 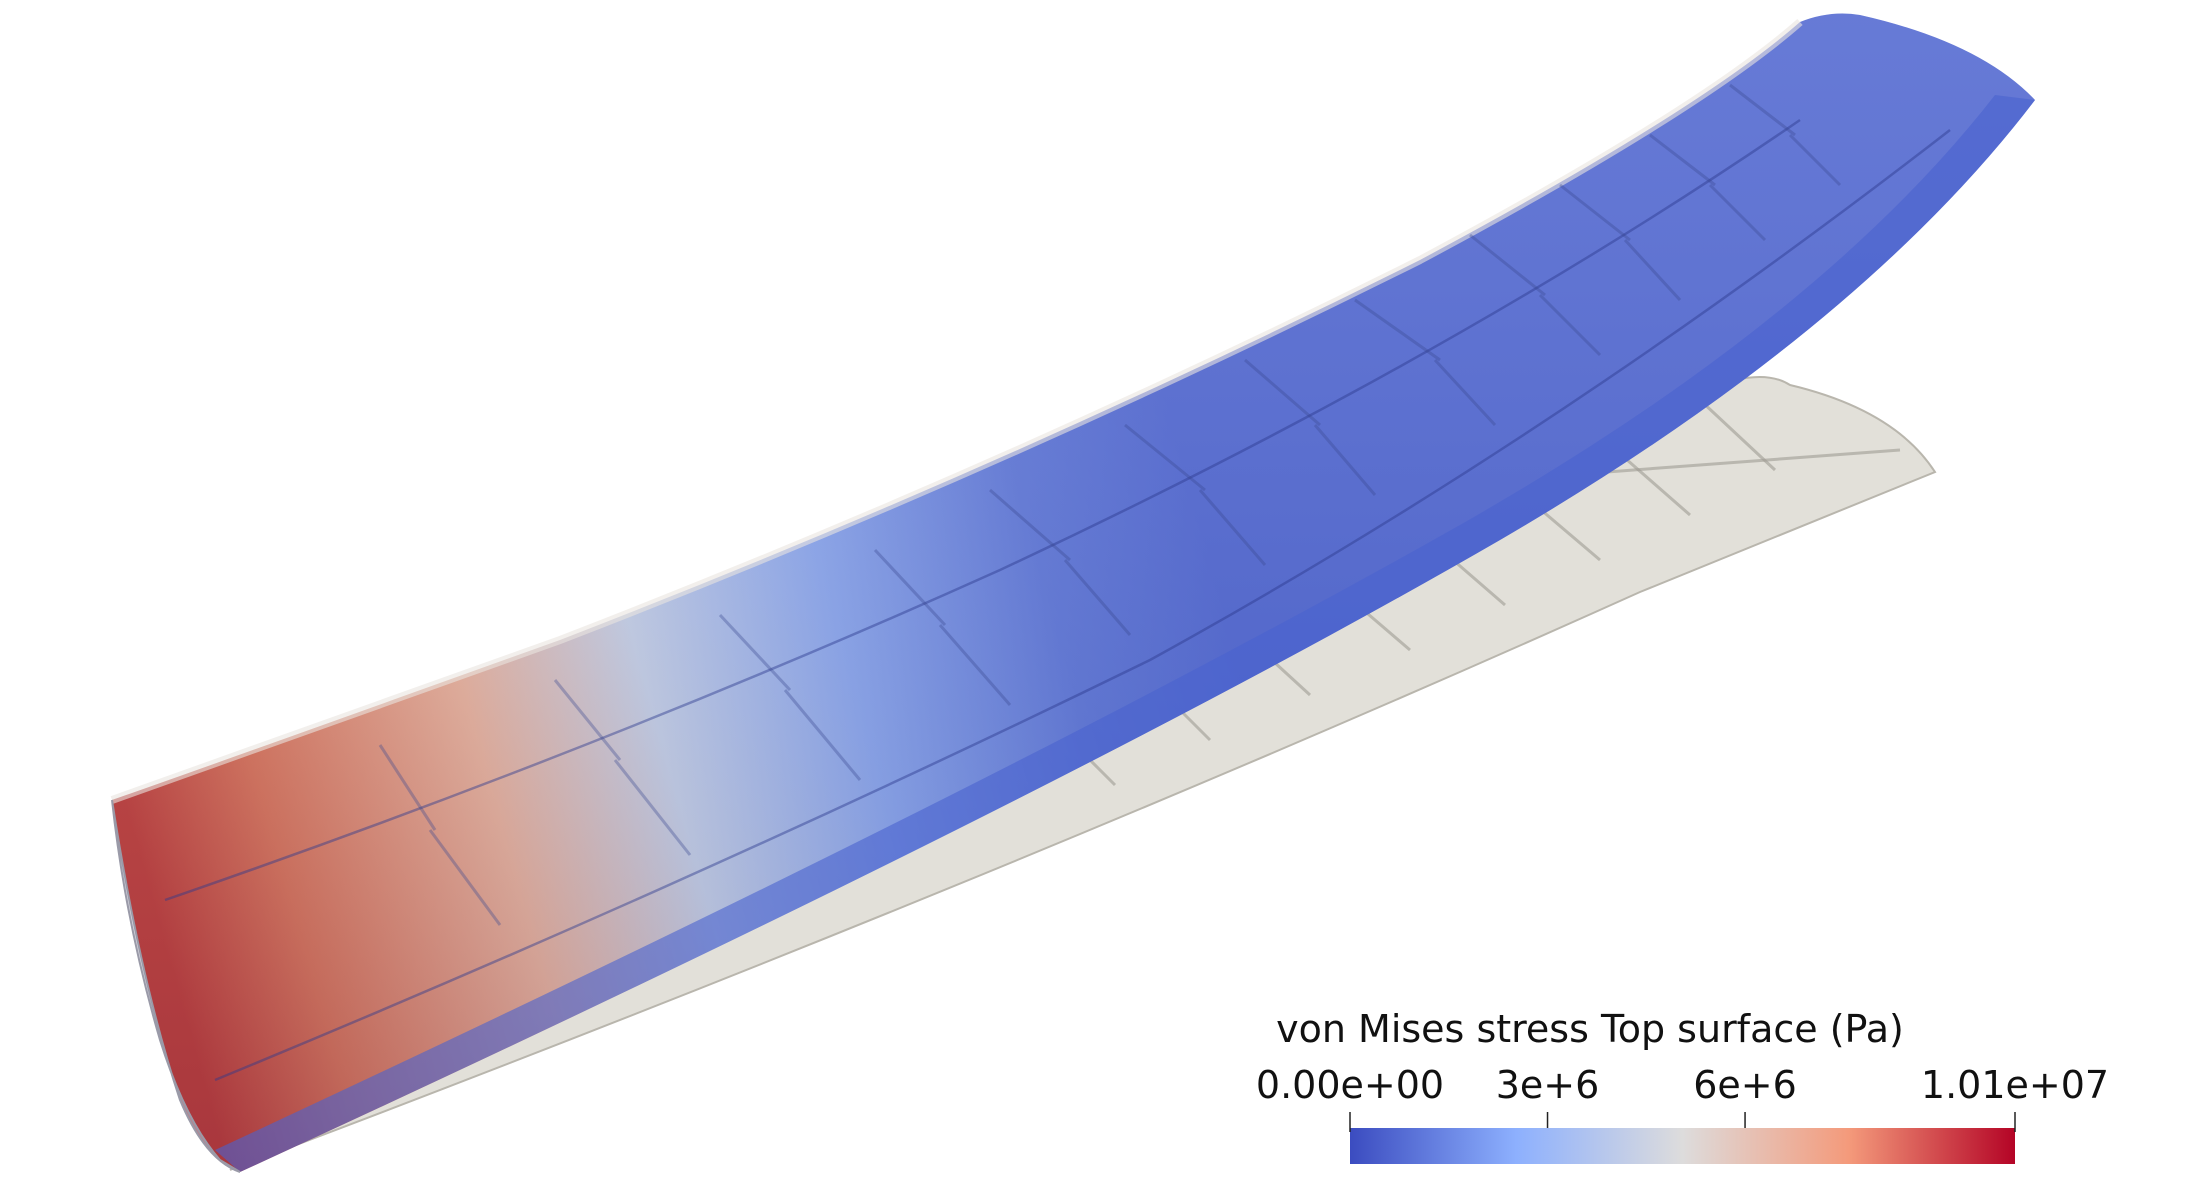 What do you see at coordinates (176, 986) in the screenshot?
I see `wing-root-cap` at bounding box center [176, 986].